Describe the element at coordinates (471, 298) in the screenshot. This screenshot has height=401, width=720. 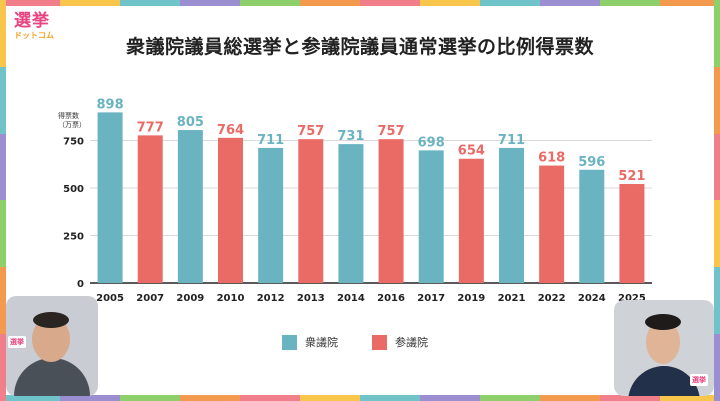
I see `x-tick-label: 2019` at that location.